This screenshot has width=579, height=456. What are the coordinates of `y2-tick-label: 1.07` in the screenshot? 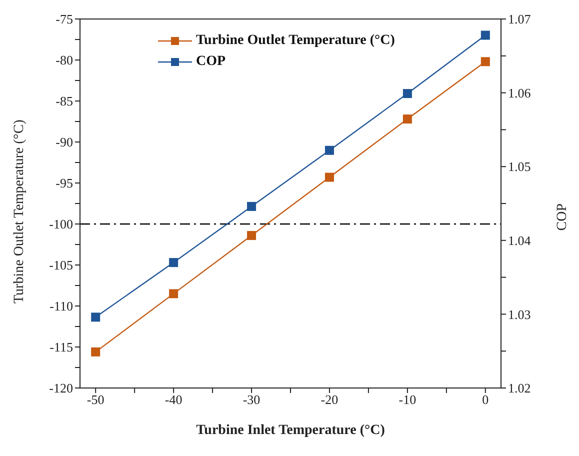 It's located at (520, 19).